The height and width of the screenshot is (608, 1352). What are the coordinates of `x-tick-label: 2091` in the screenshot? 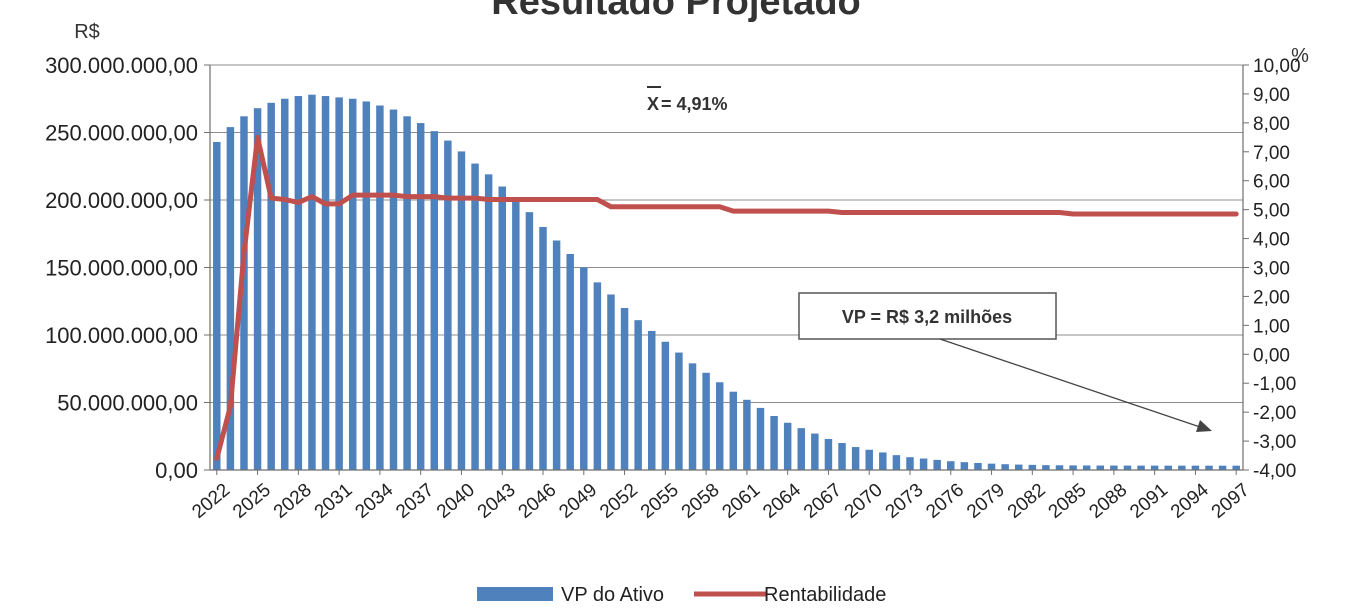 It's located at (1149, 501).